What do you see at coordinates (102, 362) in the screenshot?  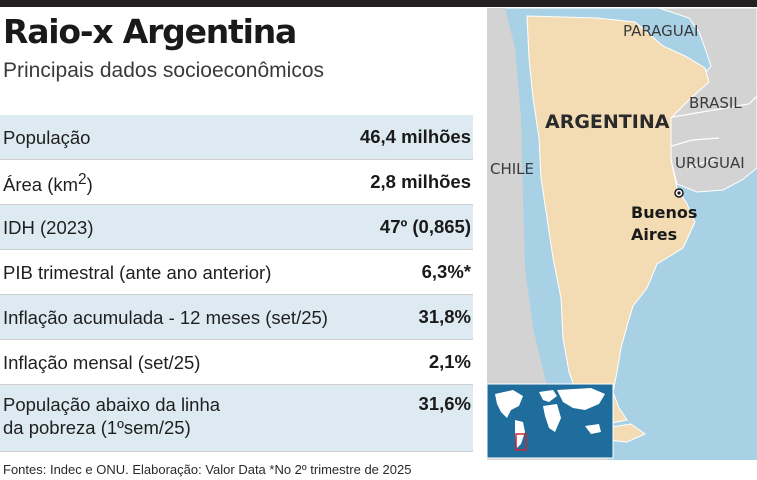 I see `row-label: Inflação mensal (set/25)` at bounding box center [102, 362].